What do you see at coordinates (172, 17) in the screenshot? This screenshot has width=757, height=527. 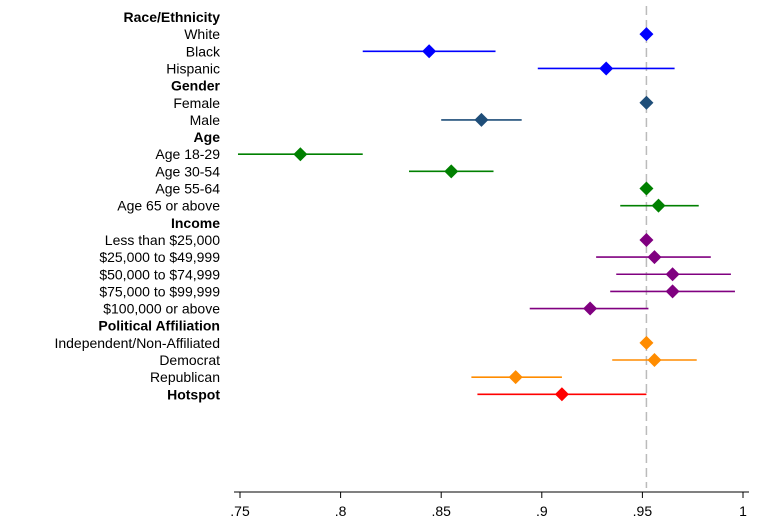 I see `group-title: Race/Ethnicity` at bounding box center [172, 17].